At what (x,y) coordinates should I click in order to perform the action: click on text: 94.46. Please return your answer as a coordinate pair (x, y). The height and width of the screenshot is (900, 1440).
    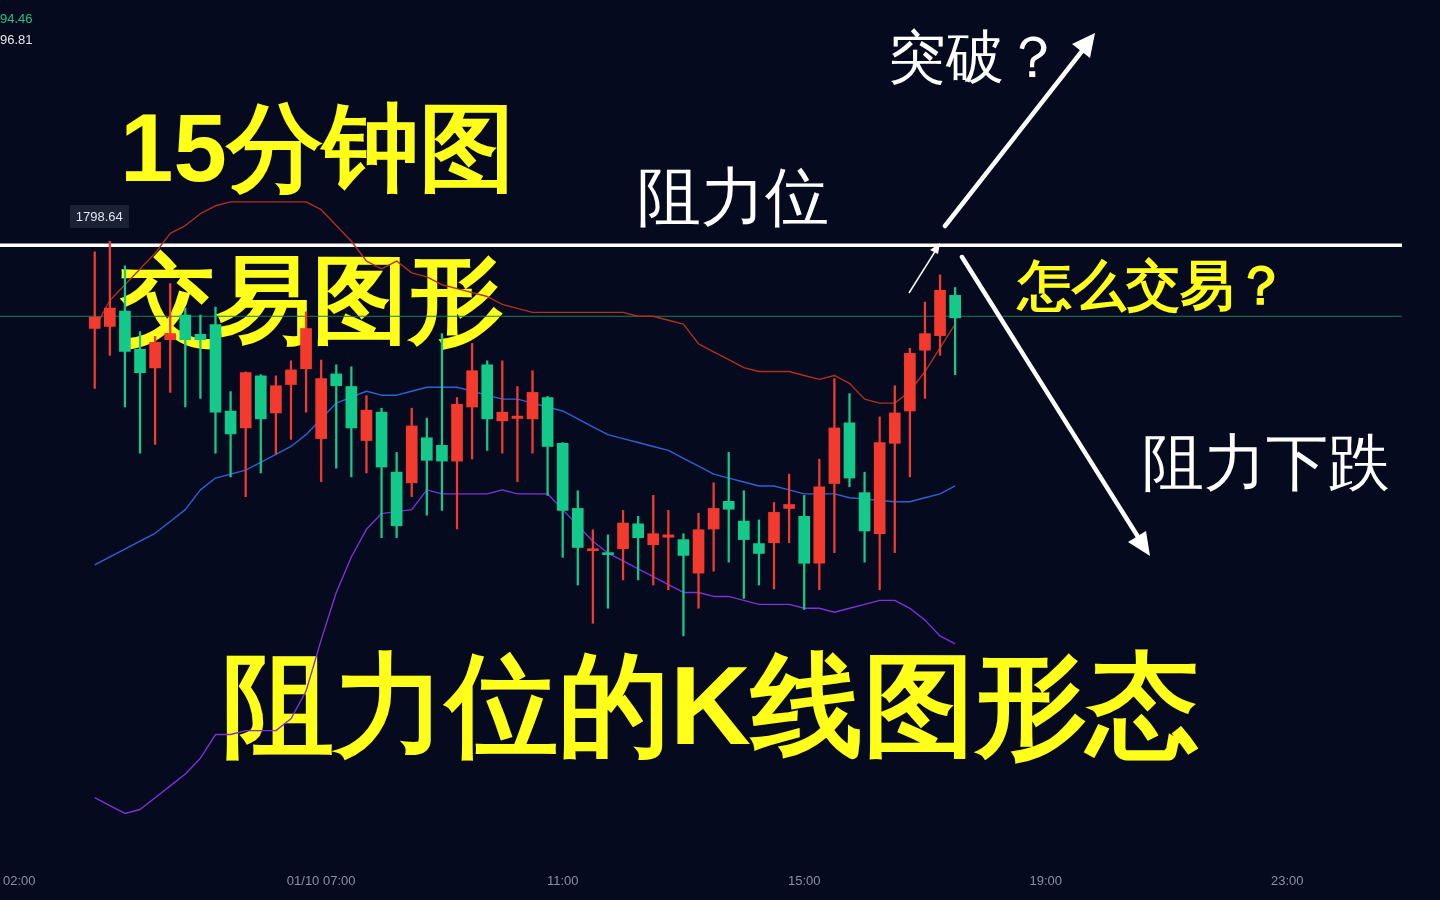
    Looking at the image, I should click on (16, 18).